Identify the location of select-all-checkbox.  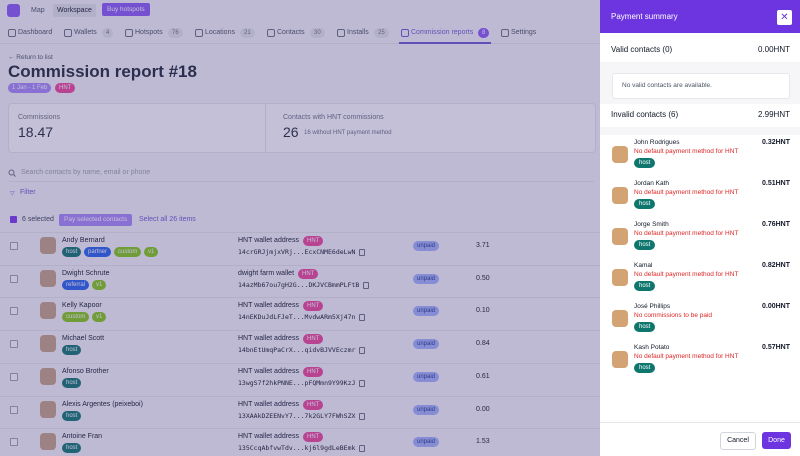
(13, 219).